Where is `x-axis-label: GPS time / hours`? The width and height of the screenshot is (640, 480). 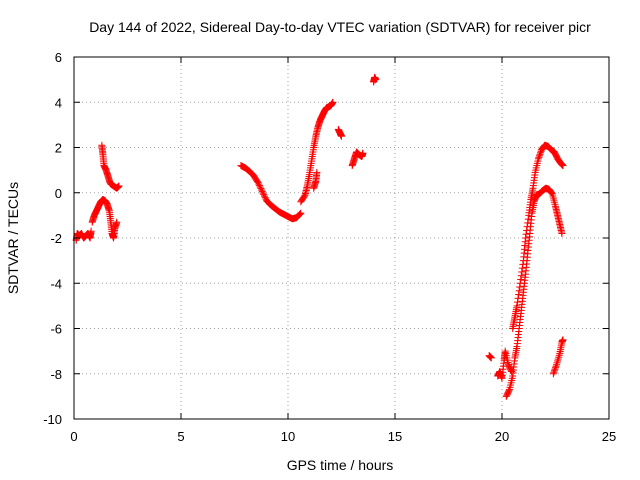
x-axis-label: GPS time / hours is located at coordinates (340, 465).